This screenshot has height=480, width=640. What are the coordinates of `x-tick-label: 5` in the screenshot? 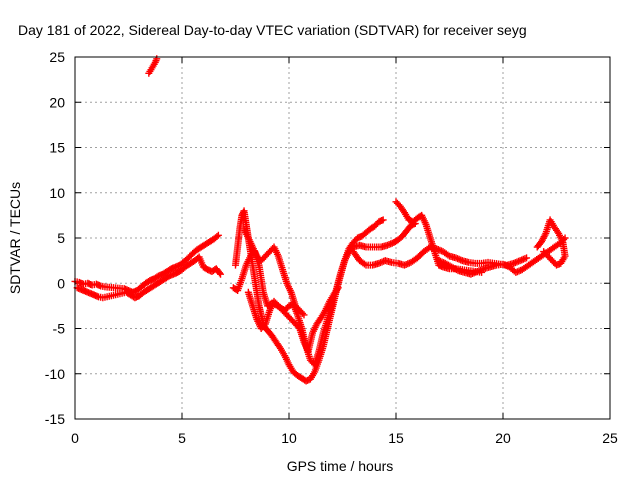 It's located at (182, 438).